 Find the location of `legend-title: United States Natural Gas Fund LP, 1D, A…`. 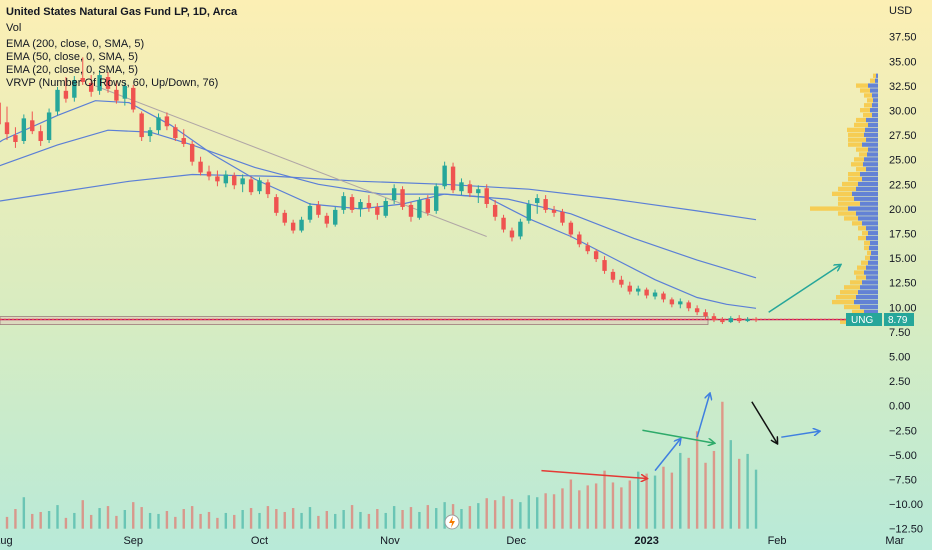

legend-title: United States Natural Gas Fund LP, 1D, A… is located at coordinates (122, 12).